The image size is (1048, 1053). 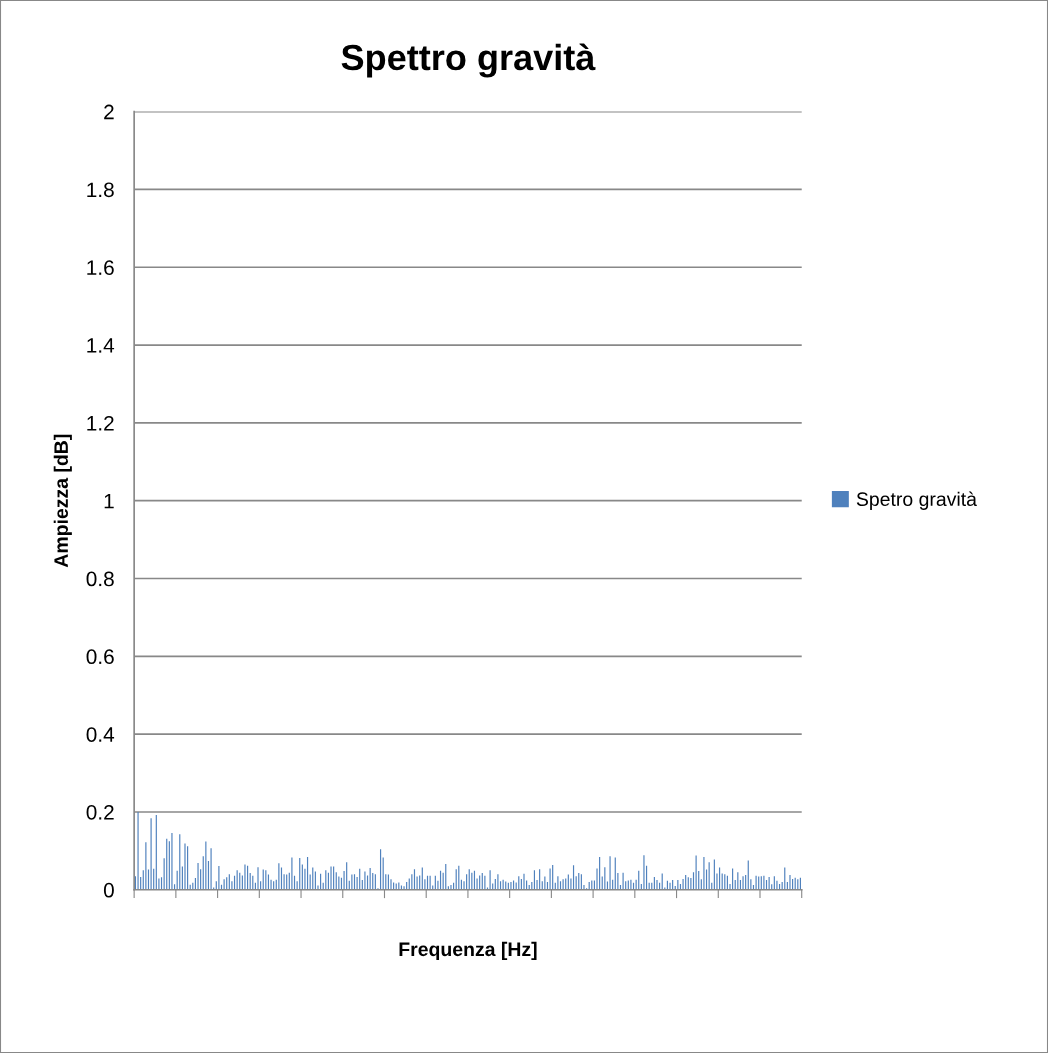 I want to click on y-tick-label: 1.8, so click(x=100, y=190).